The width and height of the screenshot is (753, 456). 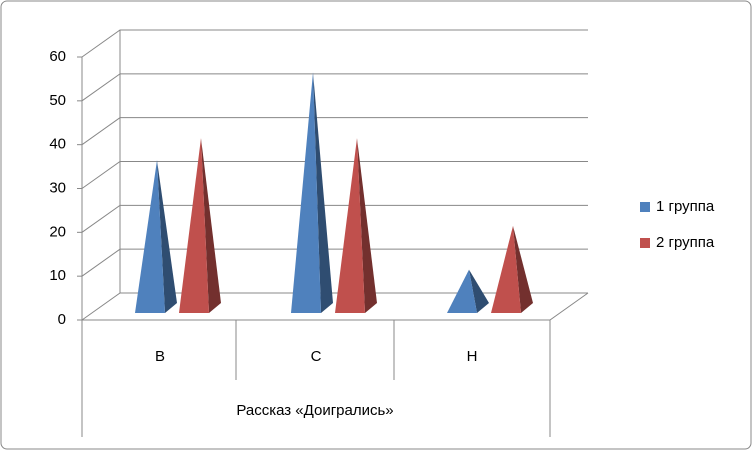 I want to click on floor, so click(x=335, y=306).